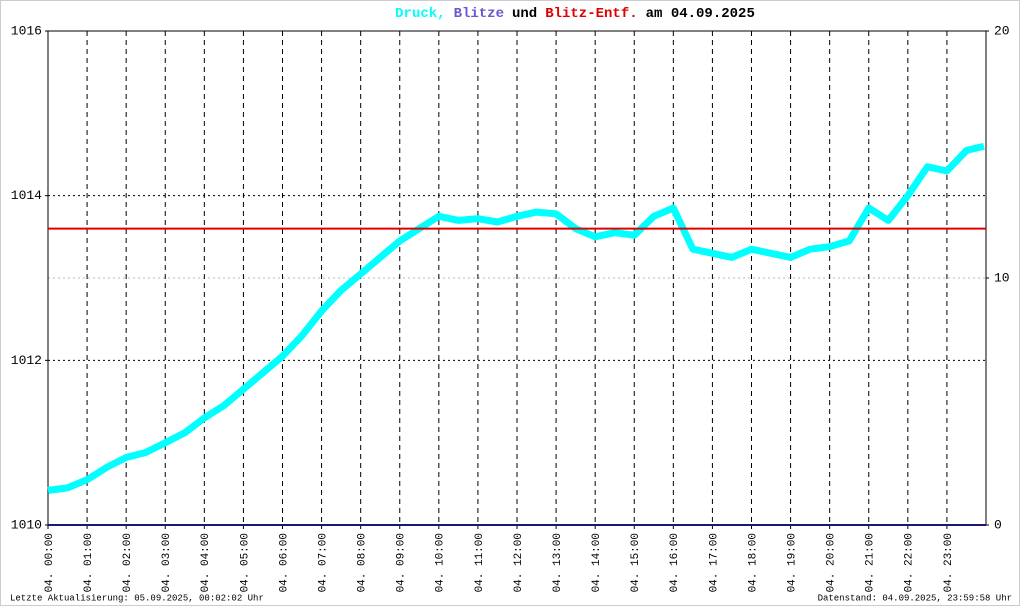 Image resolution: width=1020 pixels, height=606 pixels. I want to click on y-tick-label: 1014, so click(26, 195).